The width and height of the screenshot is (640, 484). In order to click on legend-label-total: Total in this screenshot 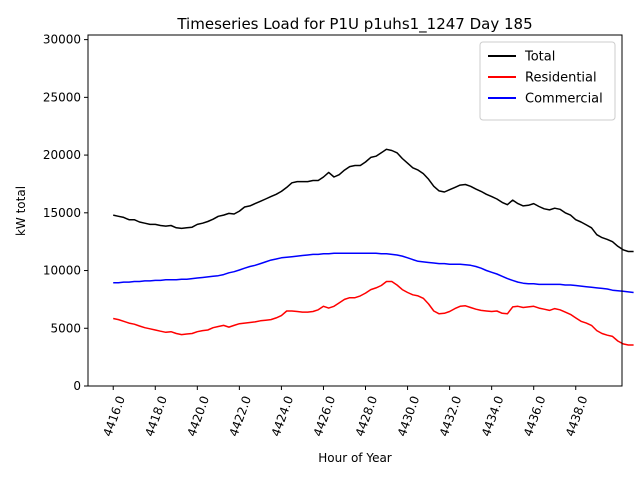, I will do `click(539, 57)`.